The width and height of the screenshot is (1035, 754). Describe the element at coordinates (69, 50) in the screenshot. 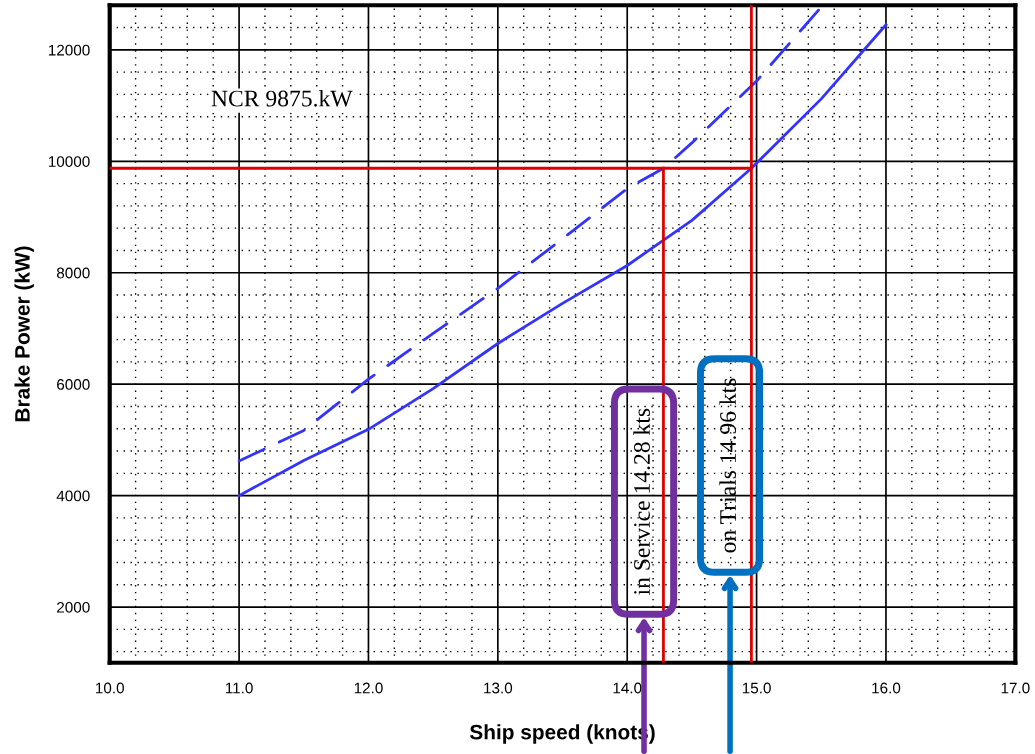

I see `y-tick-label: 12000` at that location.